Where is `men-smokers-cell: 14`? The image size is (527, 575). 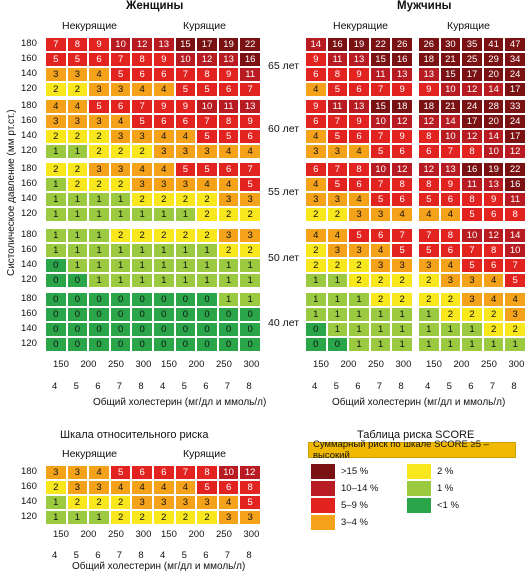 men-smokers-cell: 14 is located at coordinates (450, 121).